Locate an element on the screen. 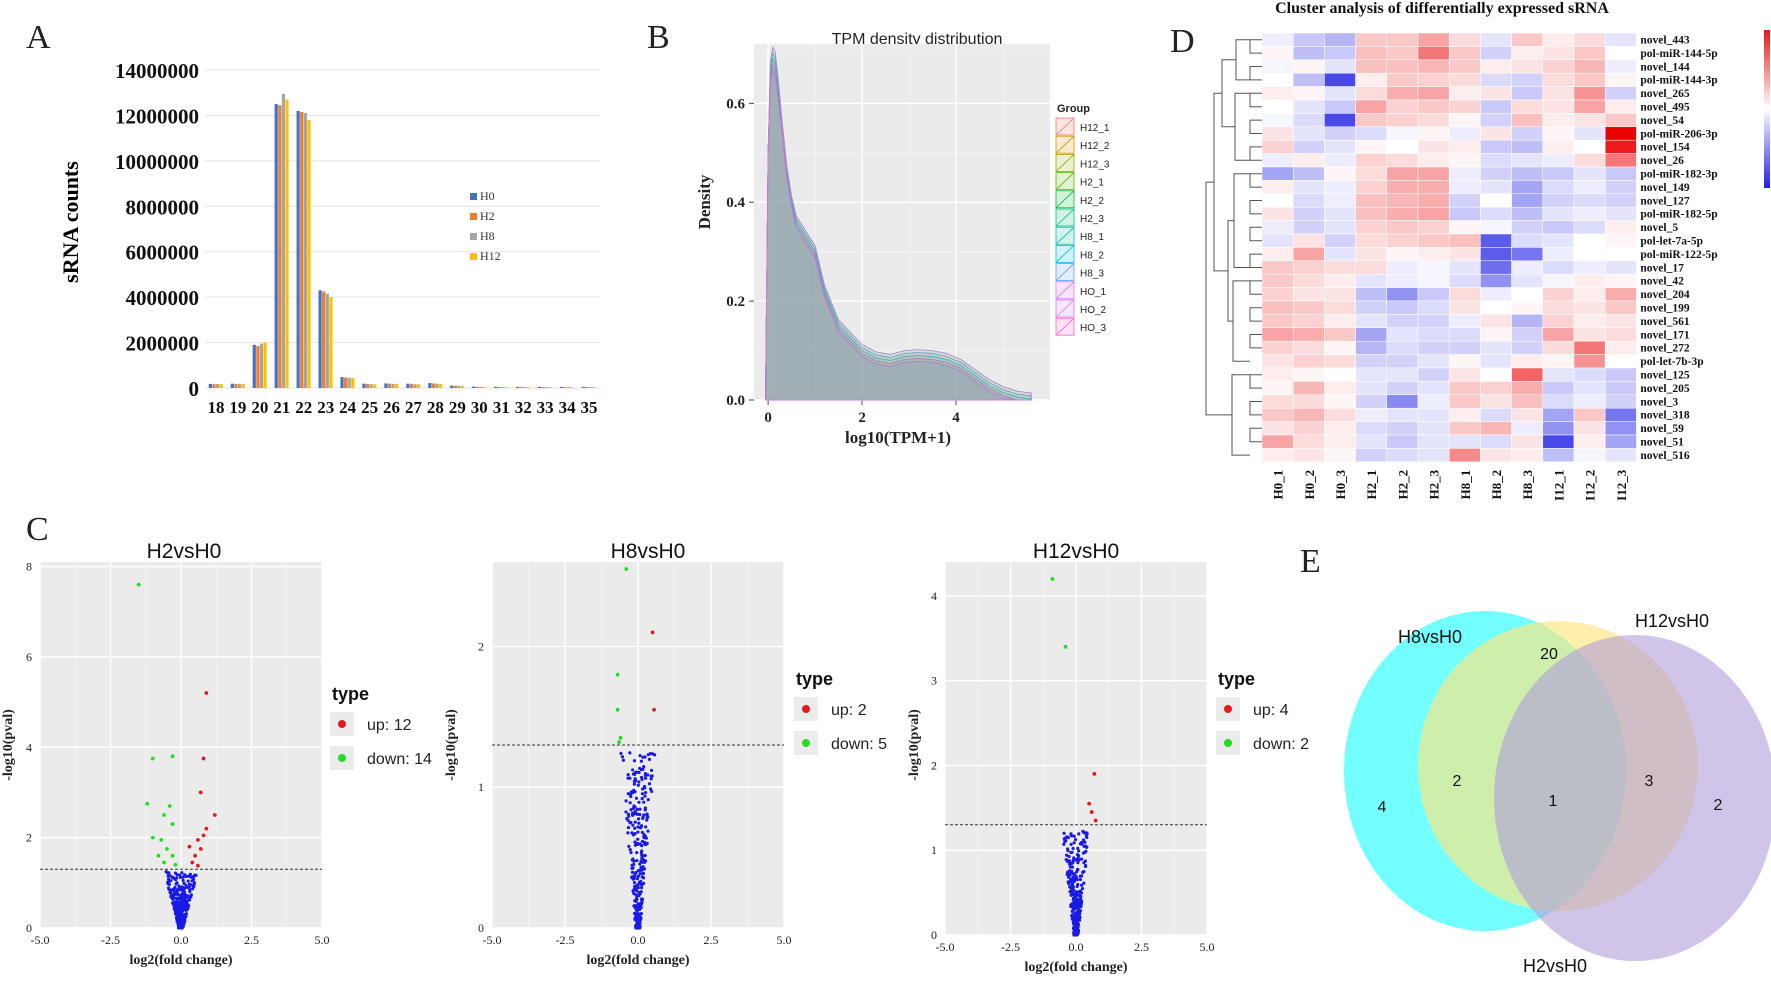  volcano-xlabel: log2(fold change) is located at coordinates (180, 960).